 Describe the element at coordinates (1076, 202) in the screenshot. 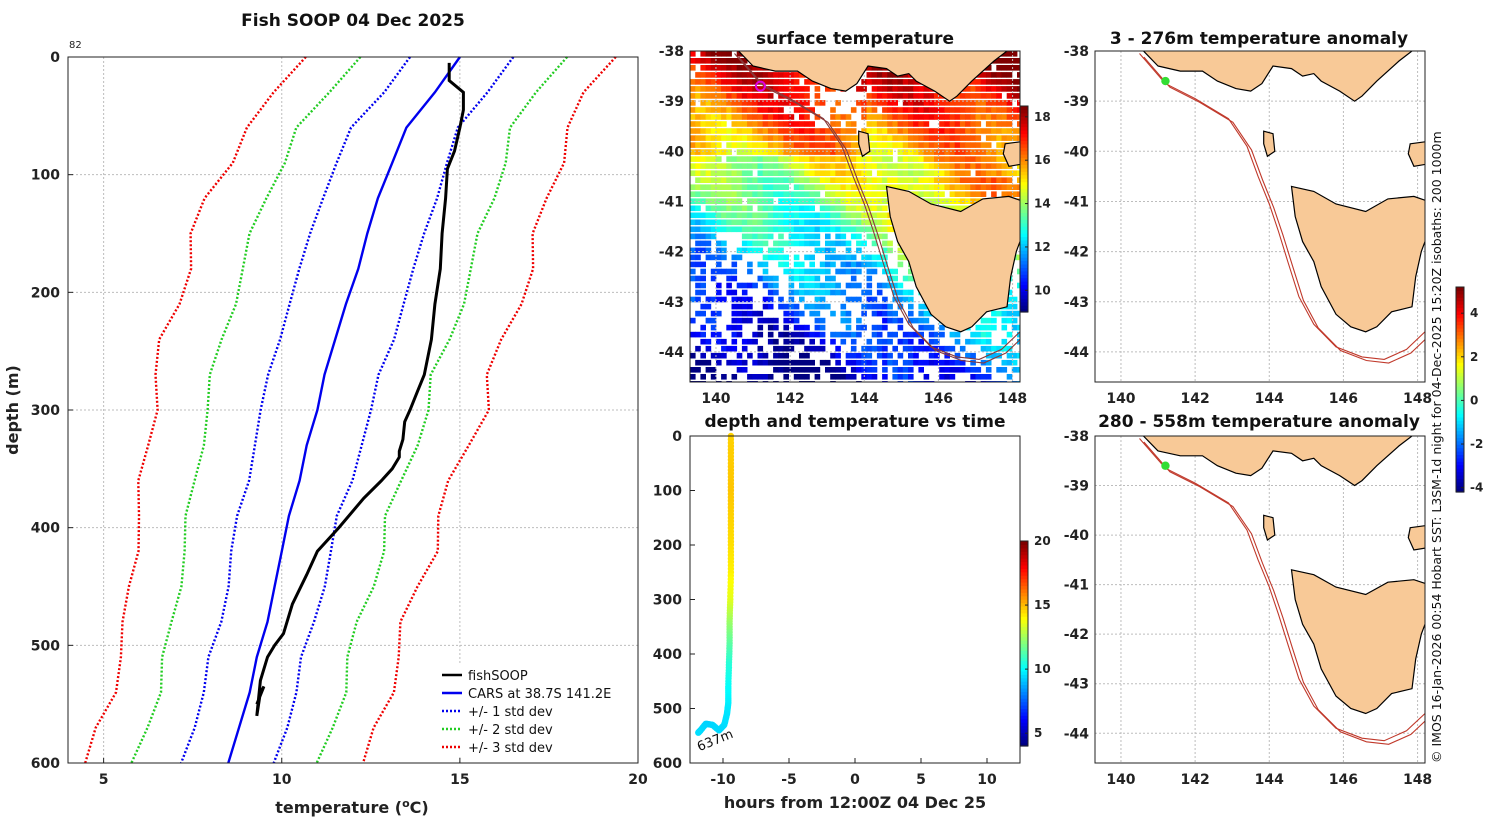

I see `anom1-ytick-label: -41` at that location.